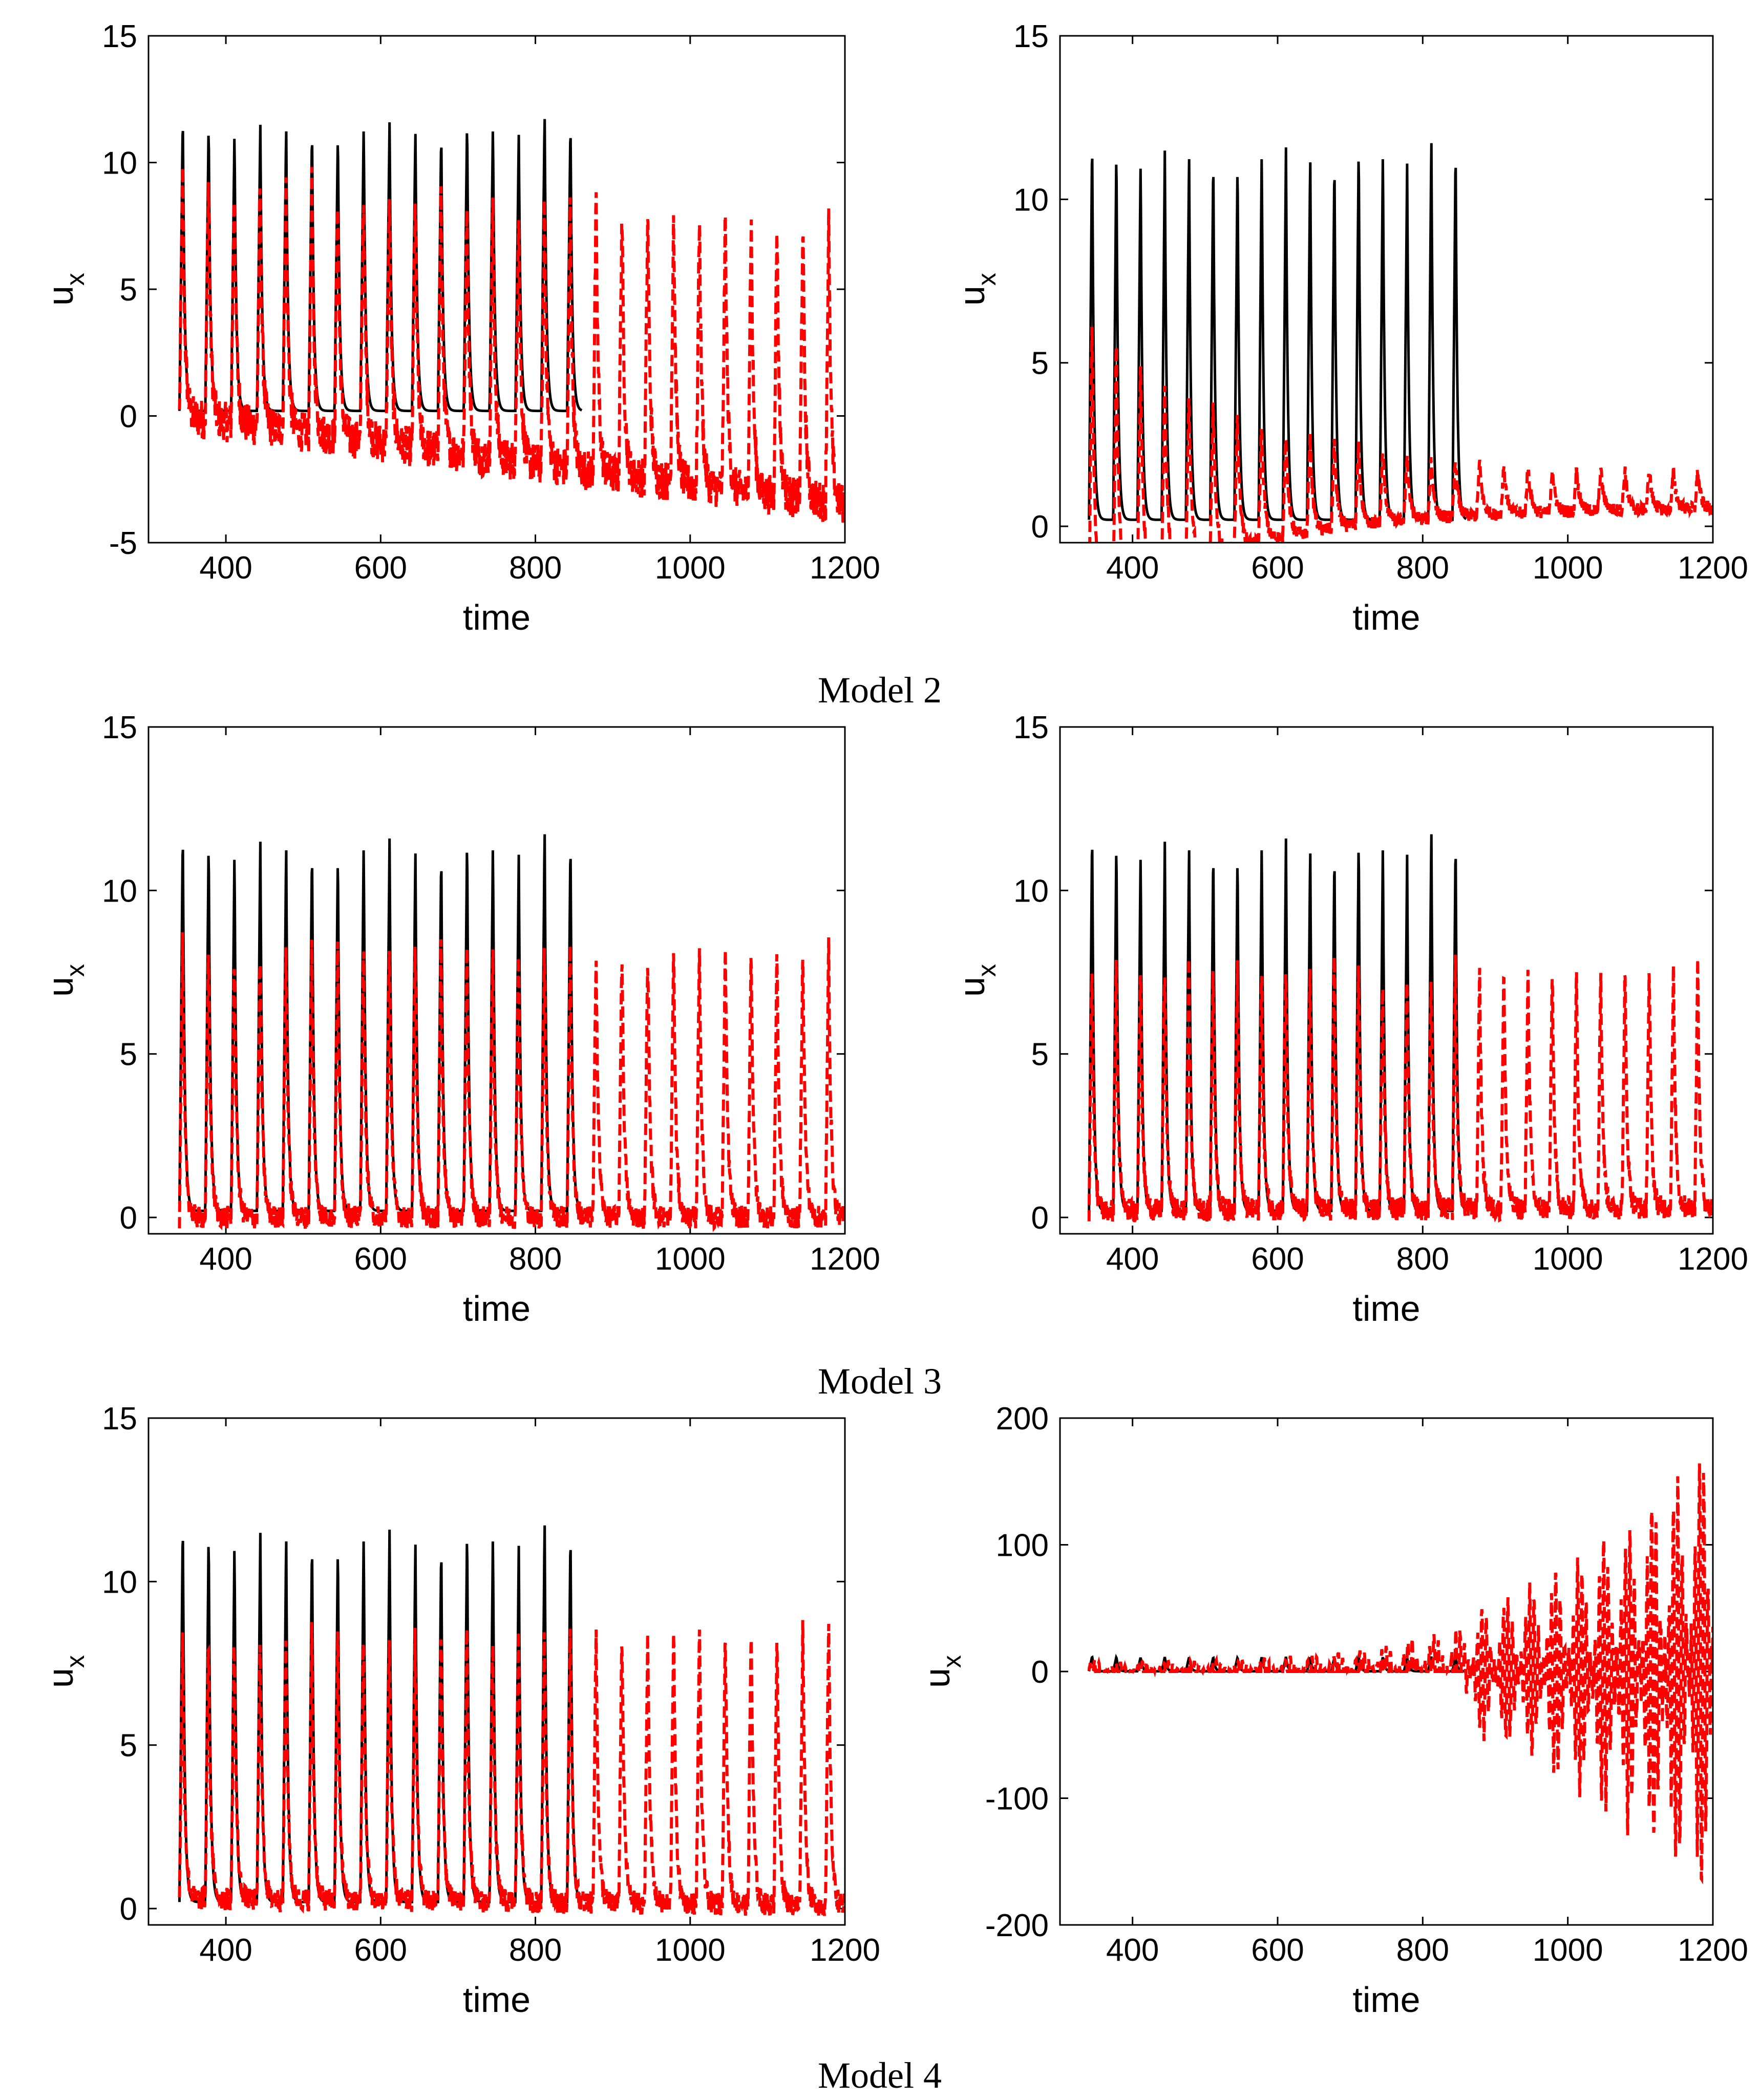 This screenshot has width=1760, height=2100. I want to click on y-tick-label: -5, so click(123, 543).